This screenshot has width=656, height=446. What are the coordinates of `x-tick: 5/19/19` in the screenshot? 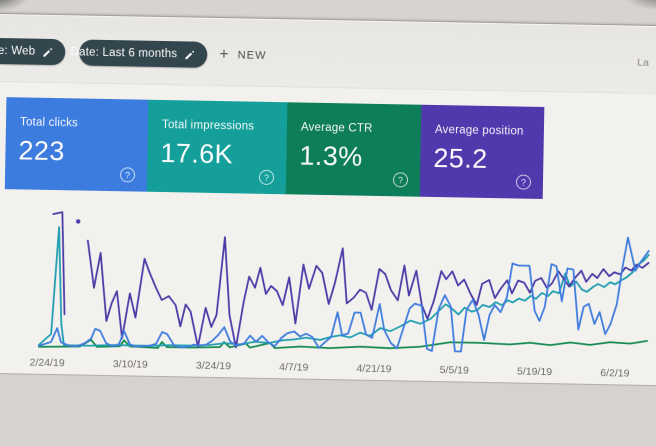 It's located at (534, 372).